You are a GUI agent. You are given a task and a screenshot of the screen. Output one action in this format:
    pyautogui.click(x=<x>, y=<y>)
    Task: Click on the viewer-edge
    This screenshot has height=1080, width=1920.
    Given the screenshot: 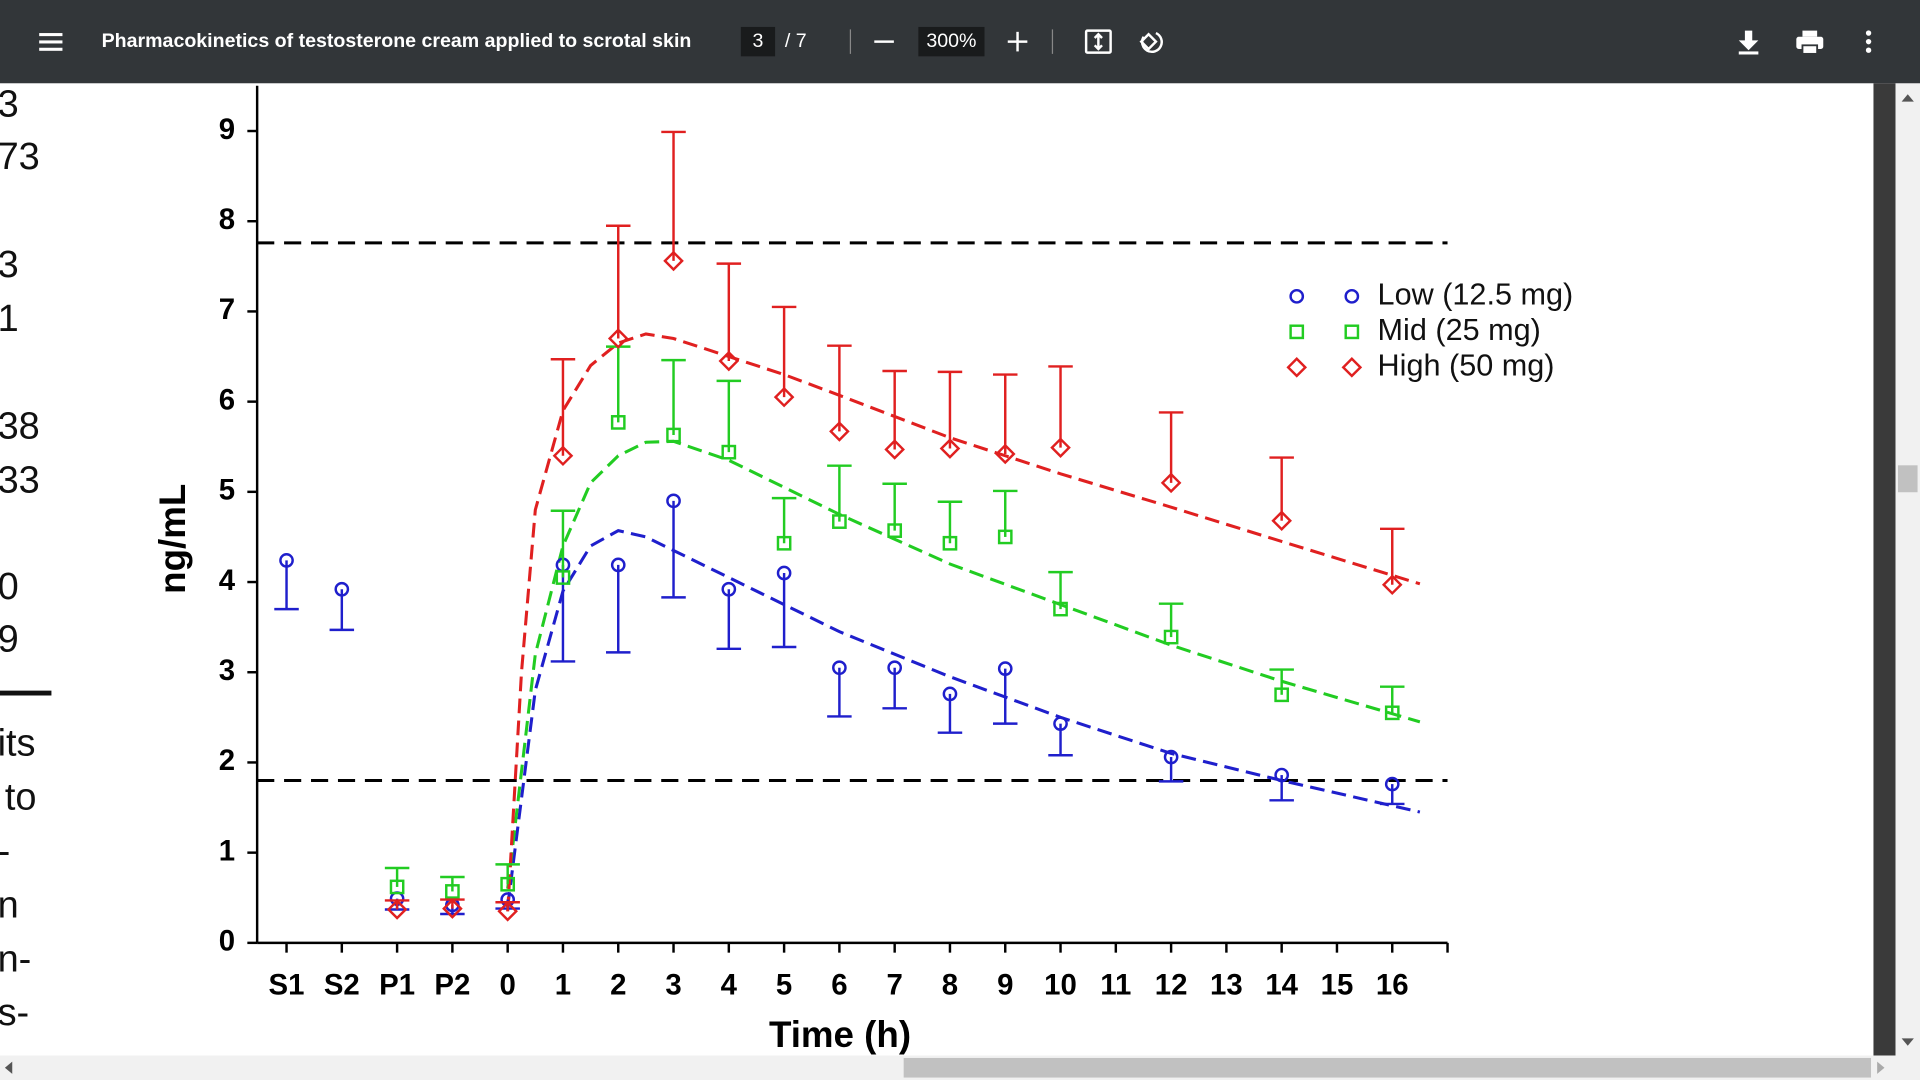 What is the action you would take?
    pyautogui.click(x=1884, y=569)
    